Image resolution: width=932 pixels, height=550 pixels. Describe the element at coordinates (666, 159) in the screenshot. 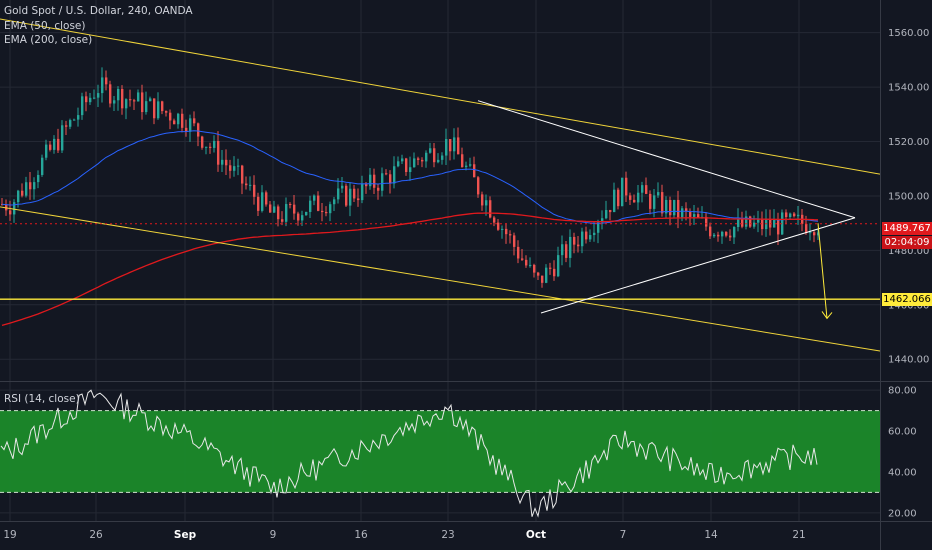

I see `triangle-upper-line` at that location.